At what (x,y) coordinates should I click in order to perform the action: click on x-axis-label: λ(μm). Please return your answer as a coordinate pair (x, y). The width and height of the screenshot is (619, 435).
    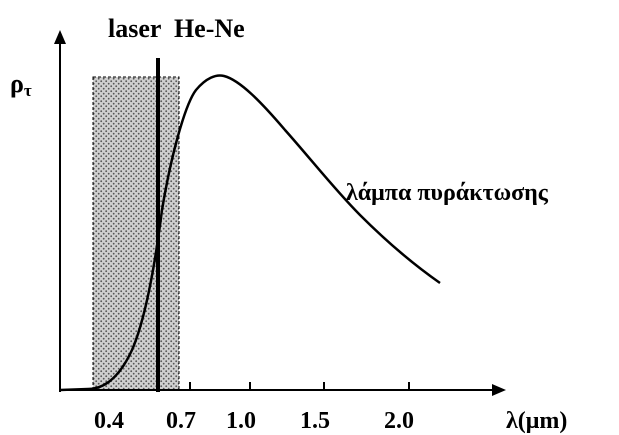
    Looking at the image, I should click on (536, 421).